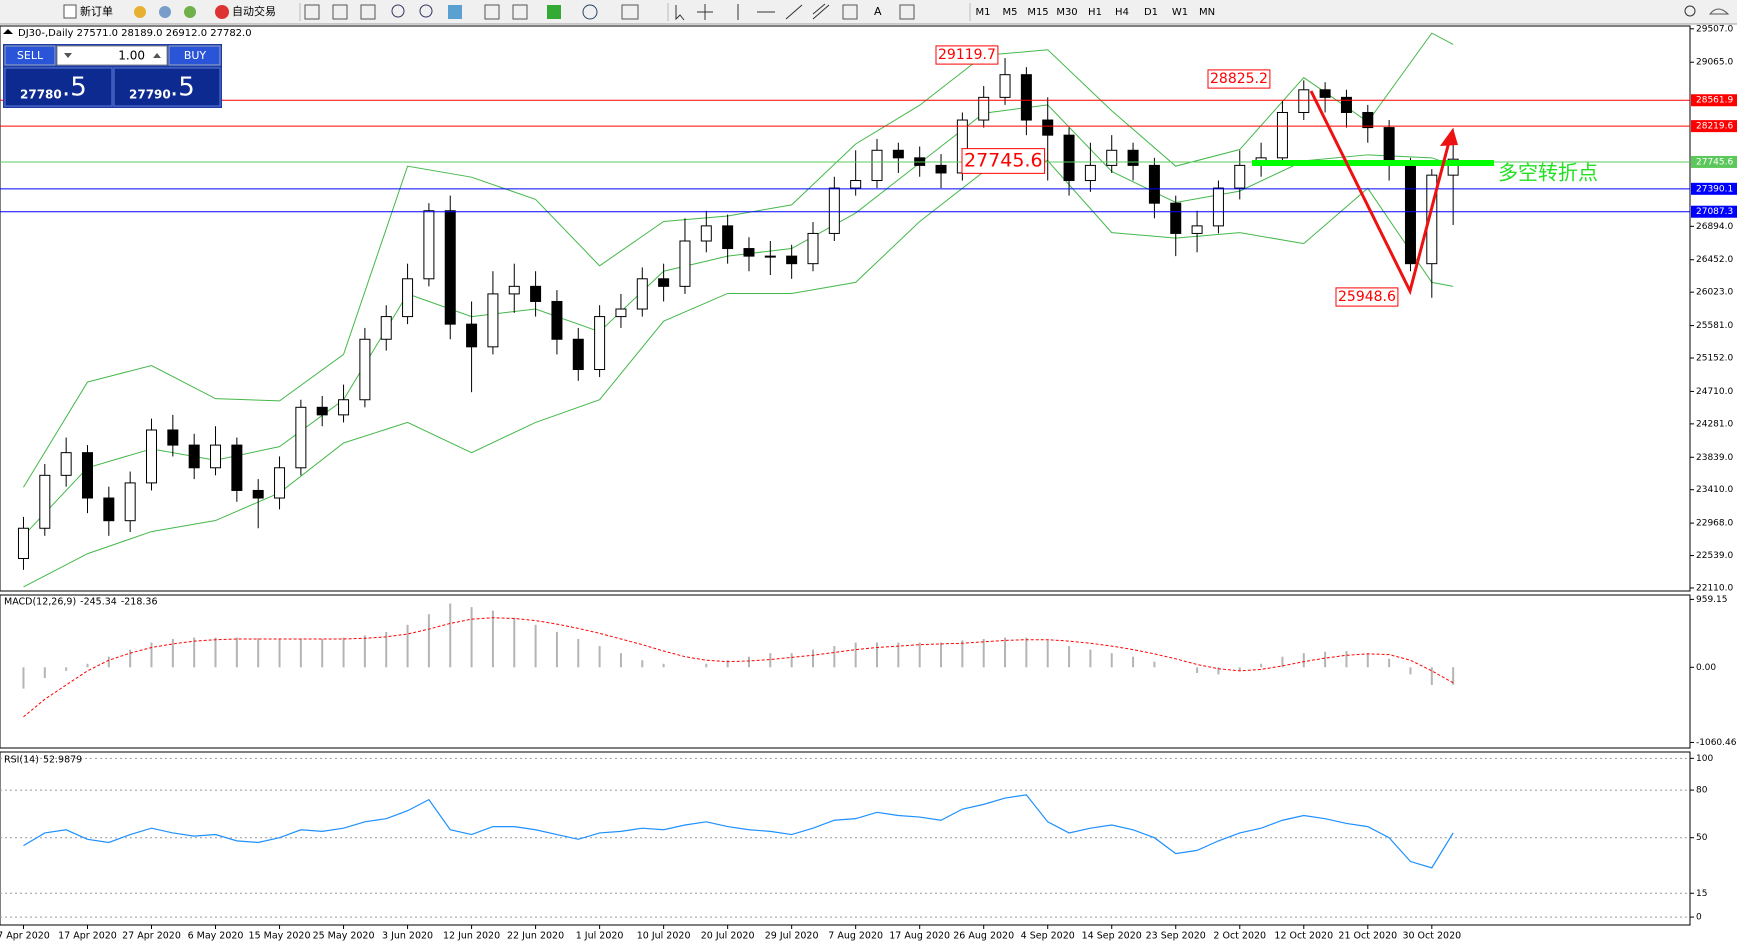 This screenshot has height=943, width=1737. Describe the element at coordinates (280, 936) in the screenshot. I see `x-tick-label: 15 May 2020` at that location.